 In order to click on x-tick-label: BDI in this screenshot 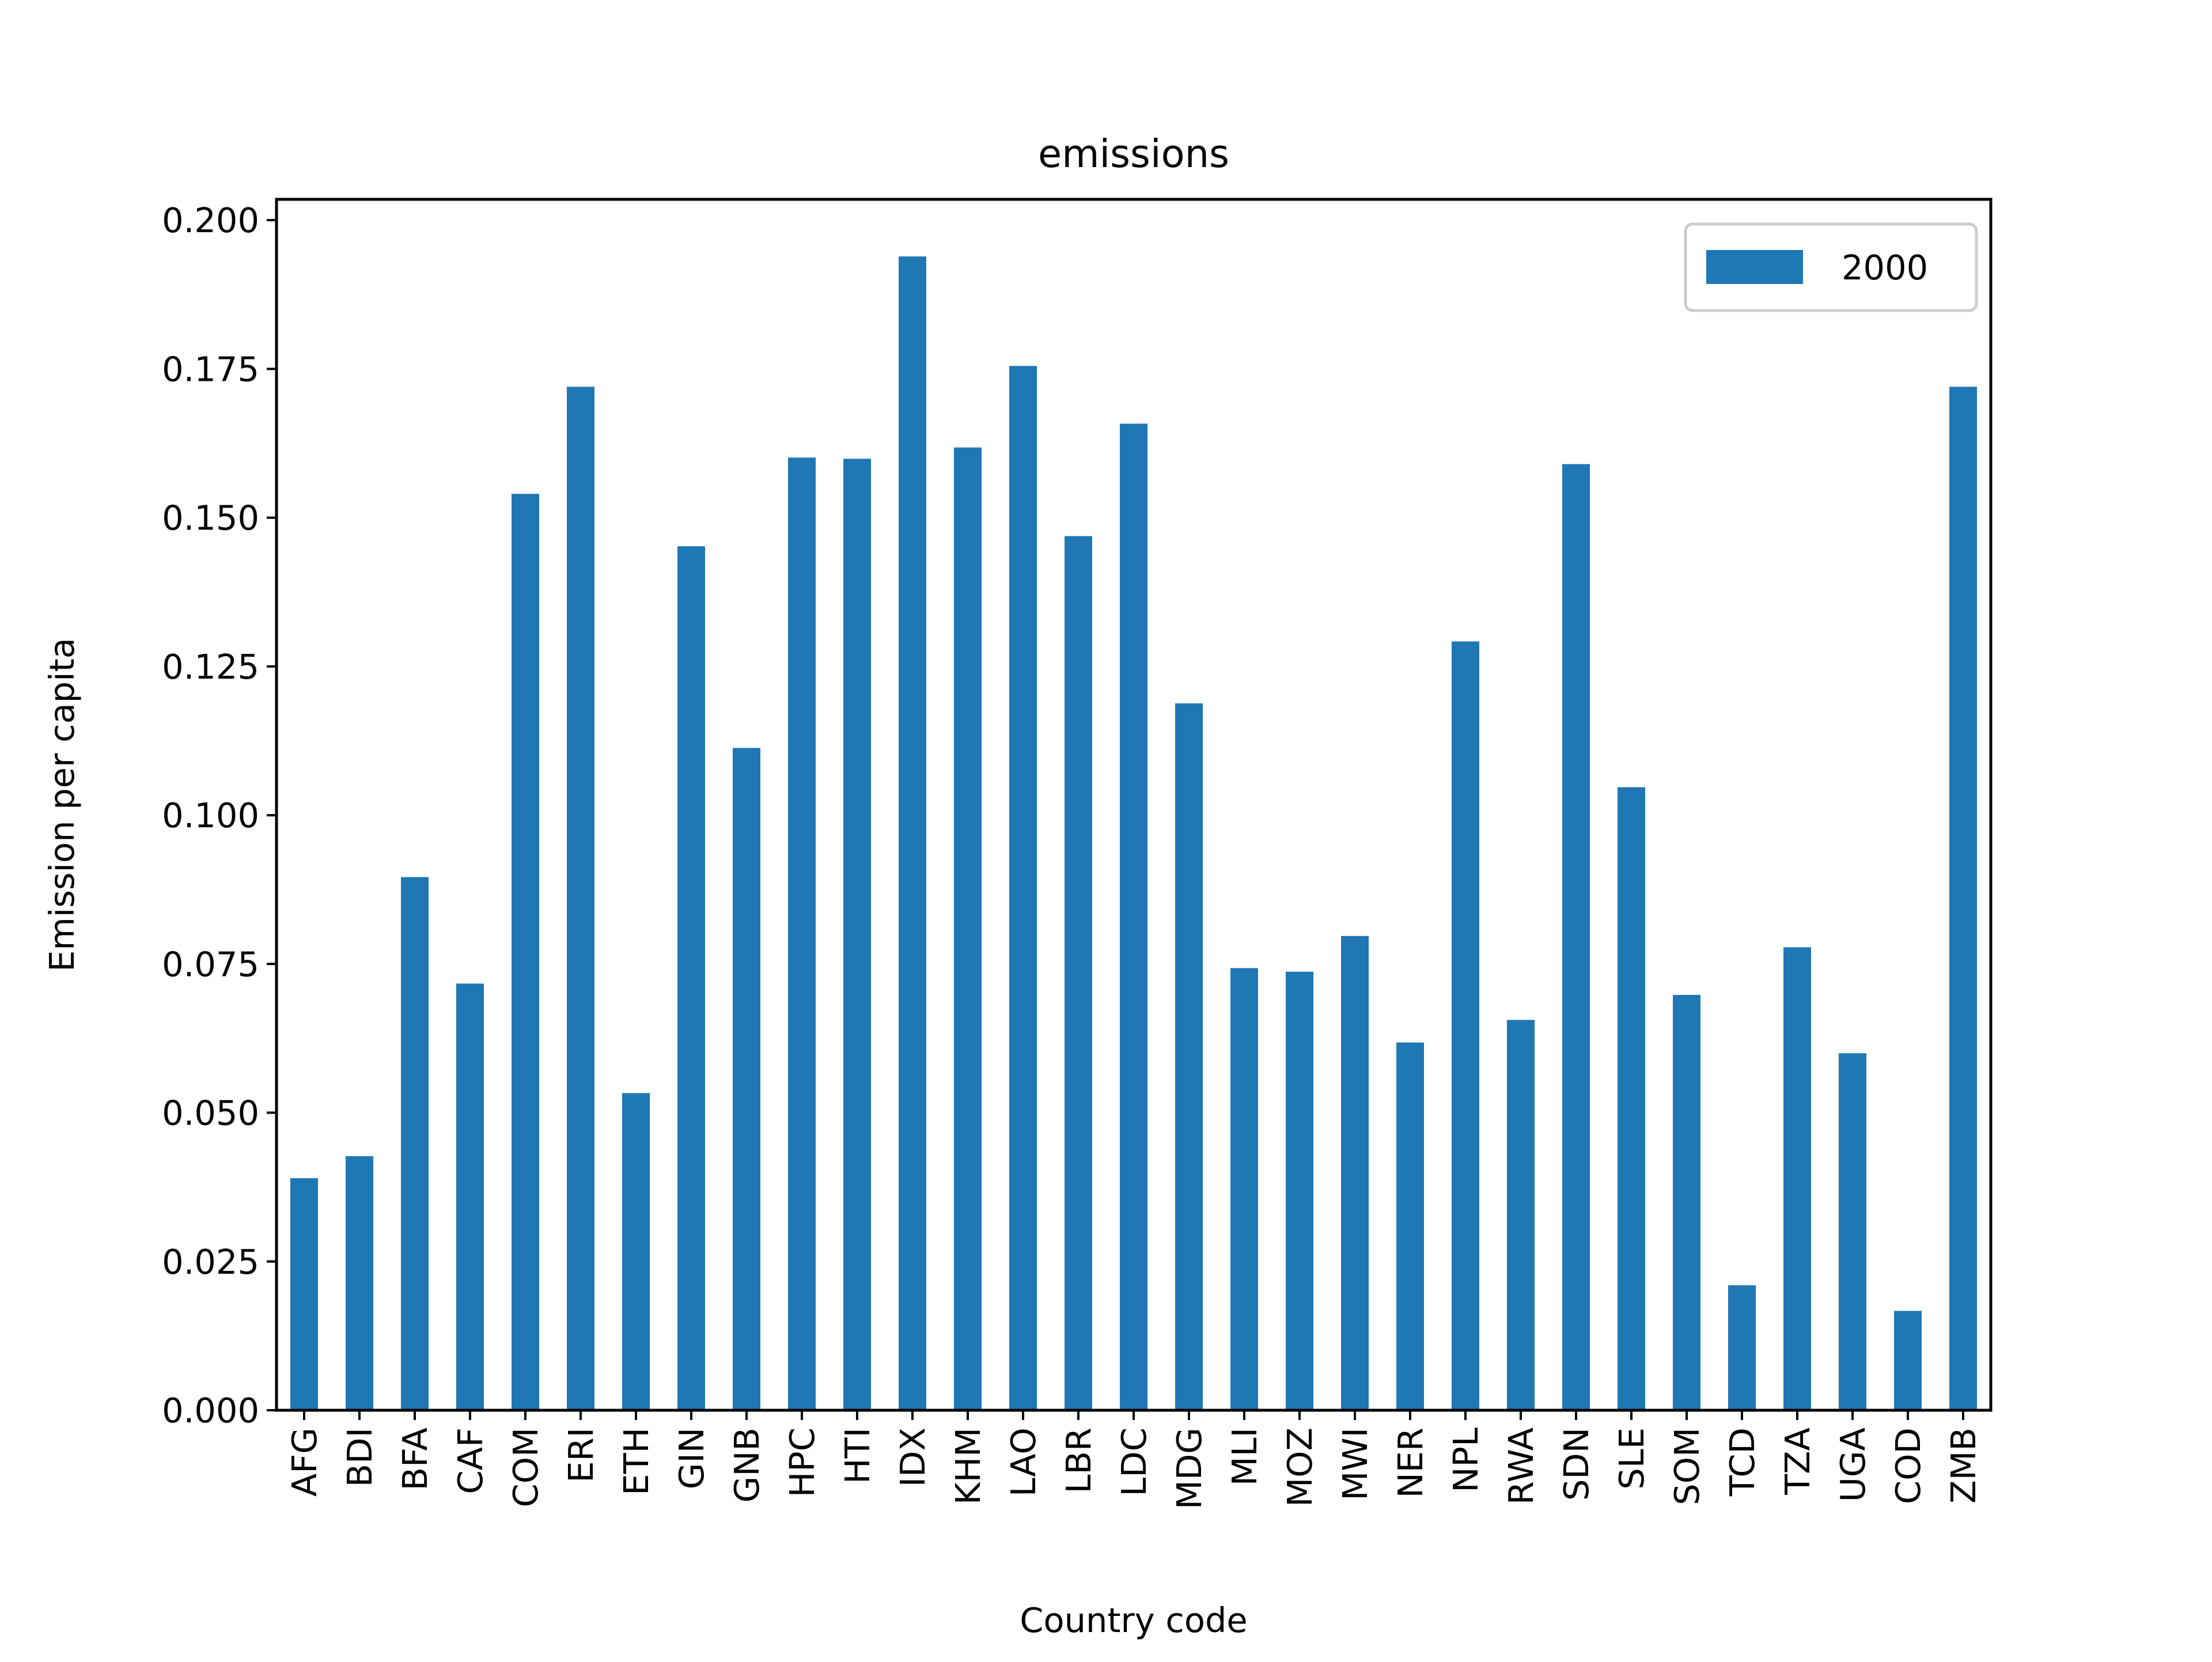, I will do `click(360, 1458)`.